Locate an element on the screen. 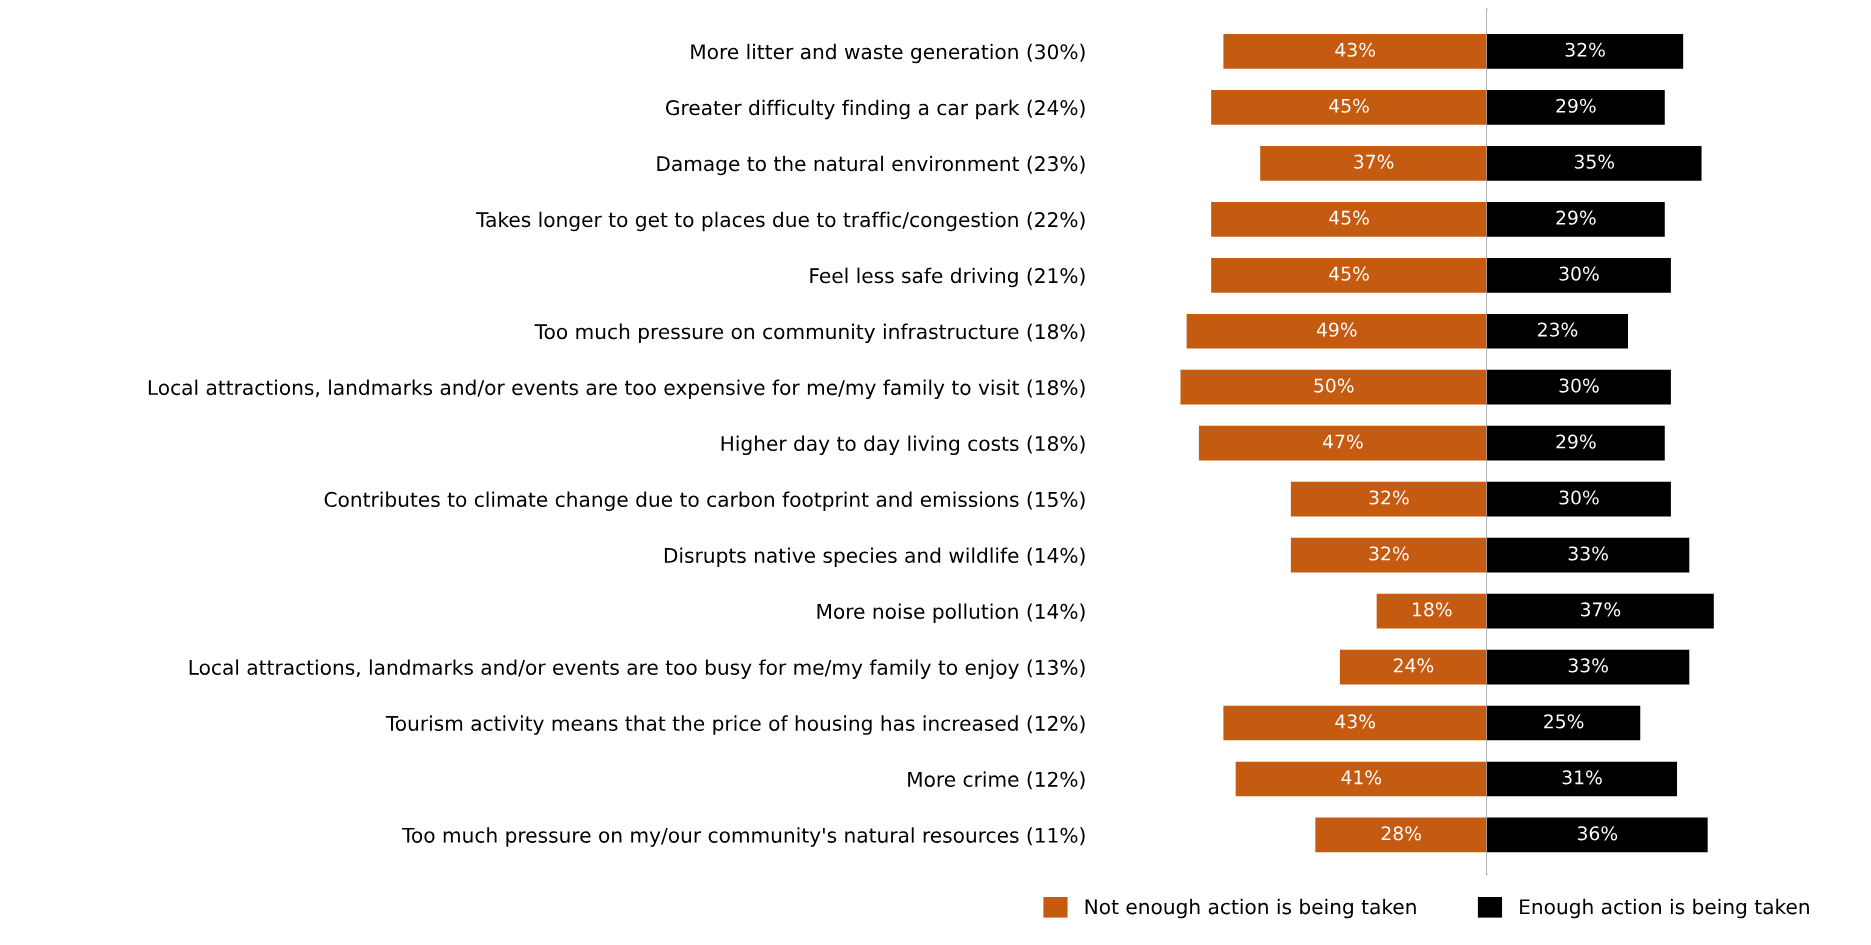 Image resolution: width=1871 pixels, height=945 pixels. y-tick-label: Greater difficulty finding a car park (24%) is located at coordinates (875, 109).